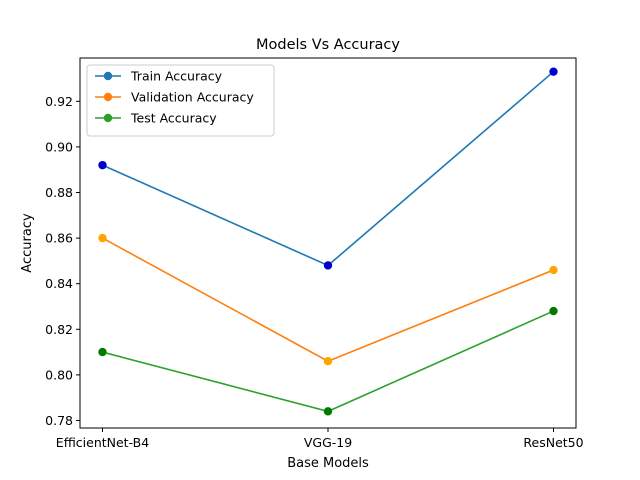  I want to click on x-tick-label-resnet50: ResNet50, so click(553, 442).